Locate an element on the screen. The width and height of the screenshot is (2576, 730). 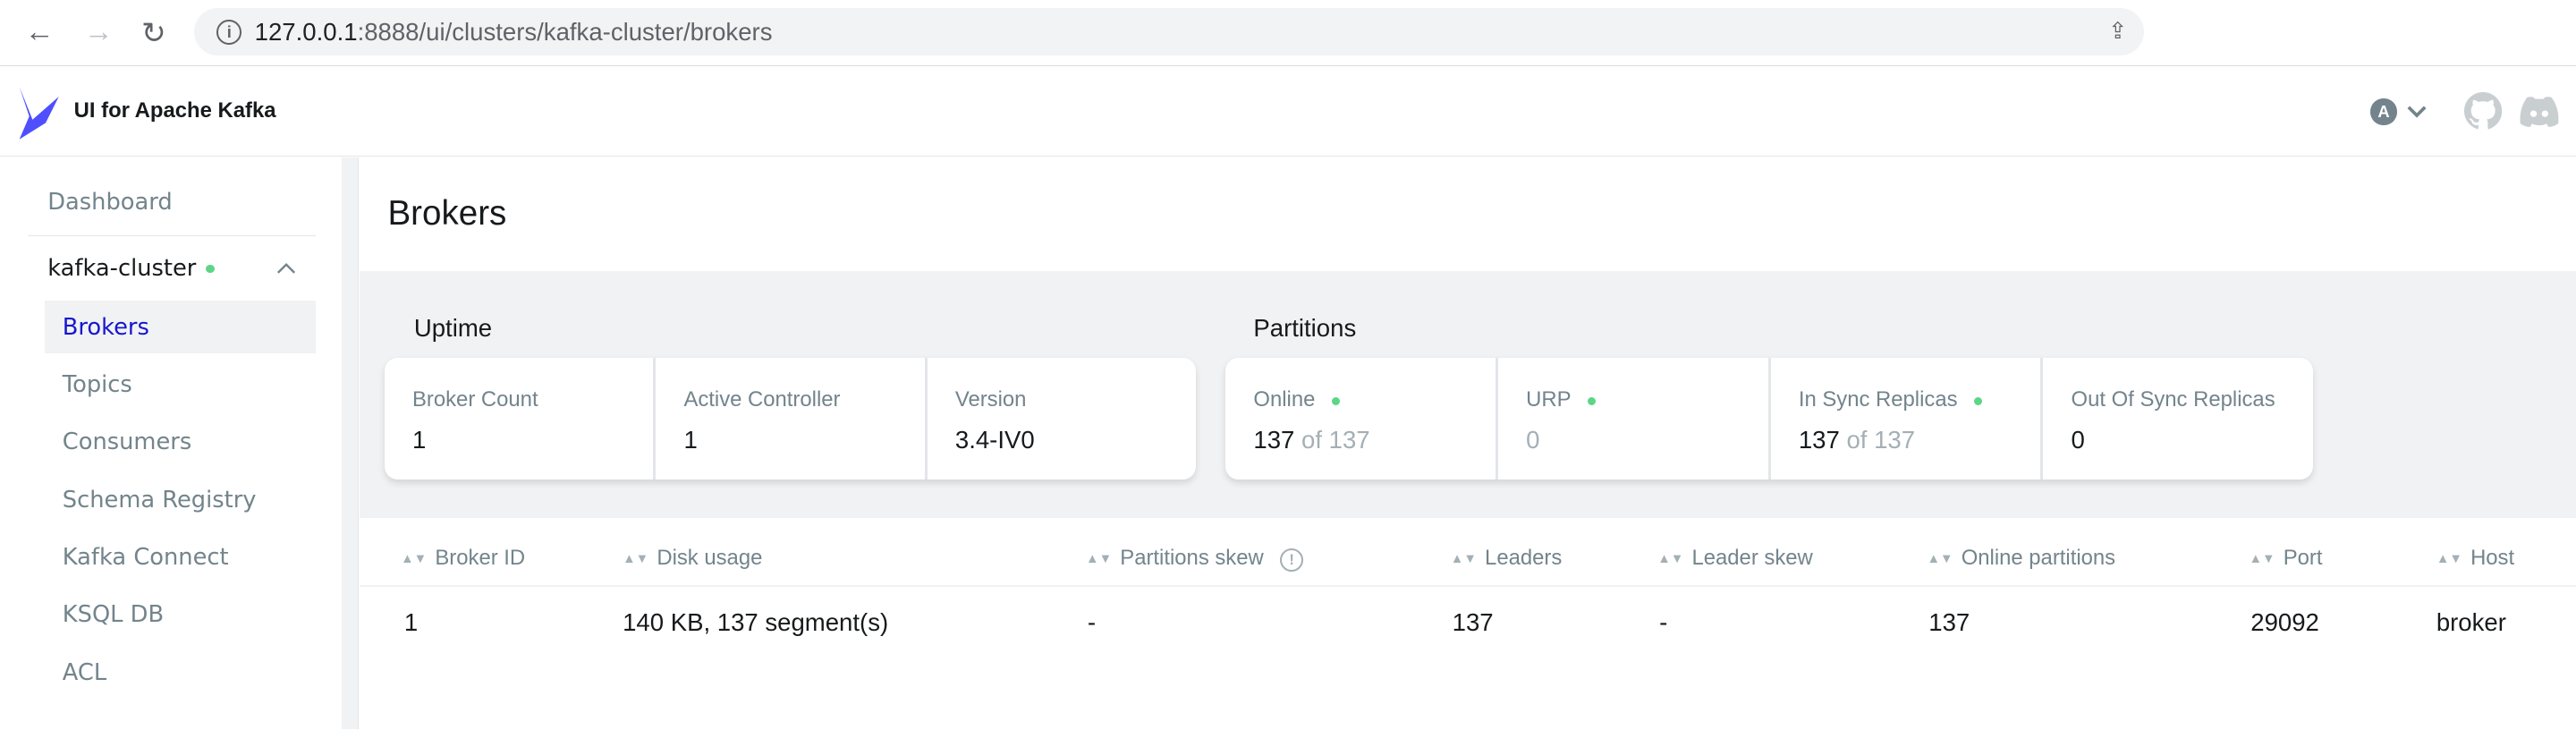
partitions-heading: Partitions is located at coordinates (1305, 327).